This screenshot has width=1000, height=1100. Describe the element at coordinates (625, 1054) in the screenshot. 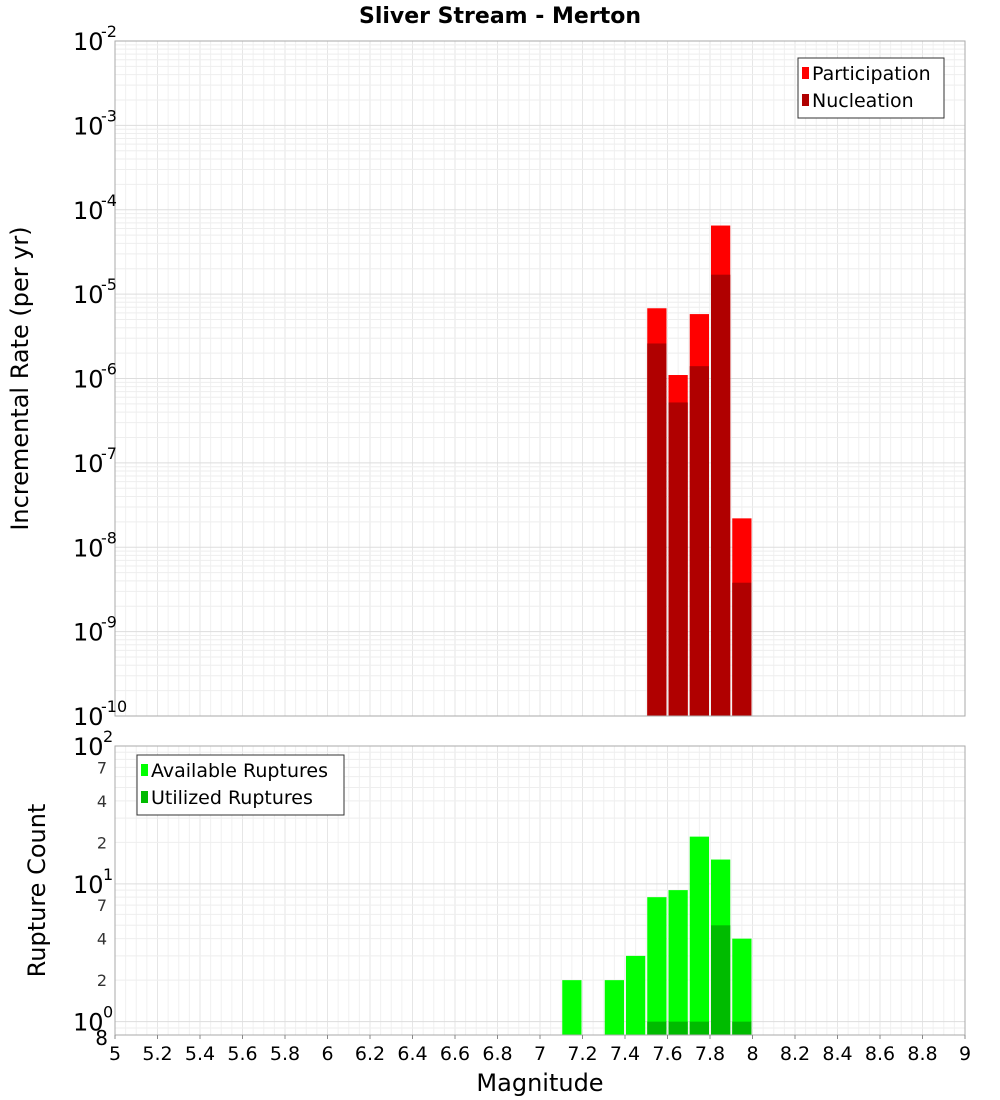

I see `x-tick-label: 7.4` at that location.